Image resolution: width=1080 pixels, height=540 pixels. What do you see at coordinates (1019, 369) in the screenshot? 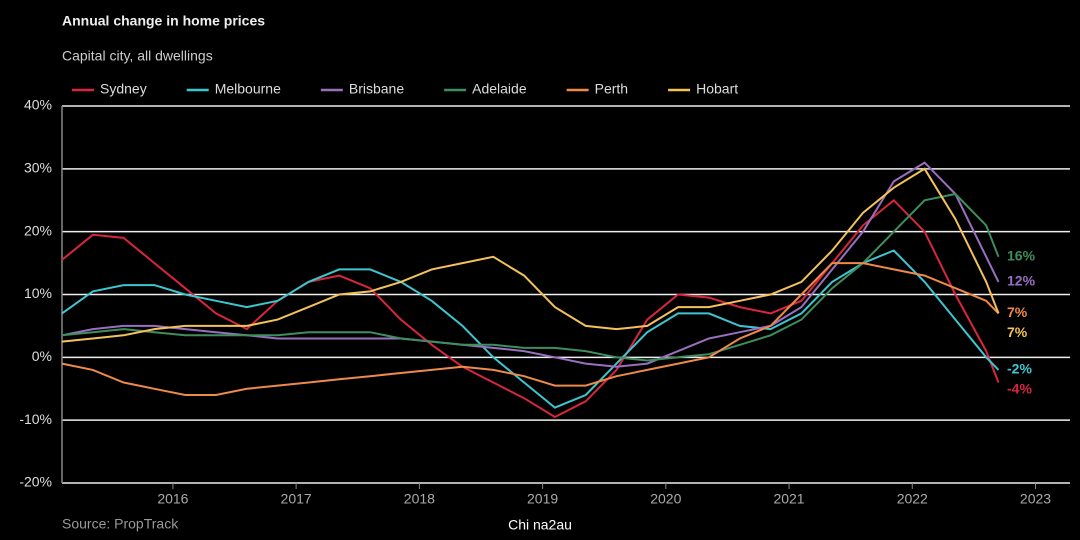
I see `end-label: -2%` at bounding box center [1019, 369].